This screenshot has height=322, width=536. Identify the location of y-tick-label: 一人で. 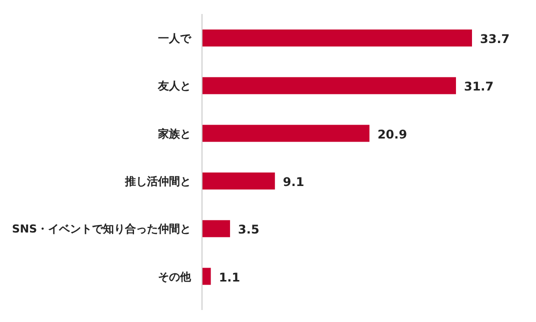
(175, 38).